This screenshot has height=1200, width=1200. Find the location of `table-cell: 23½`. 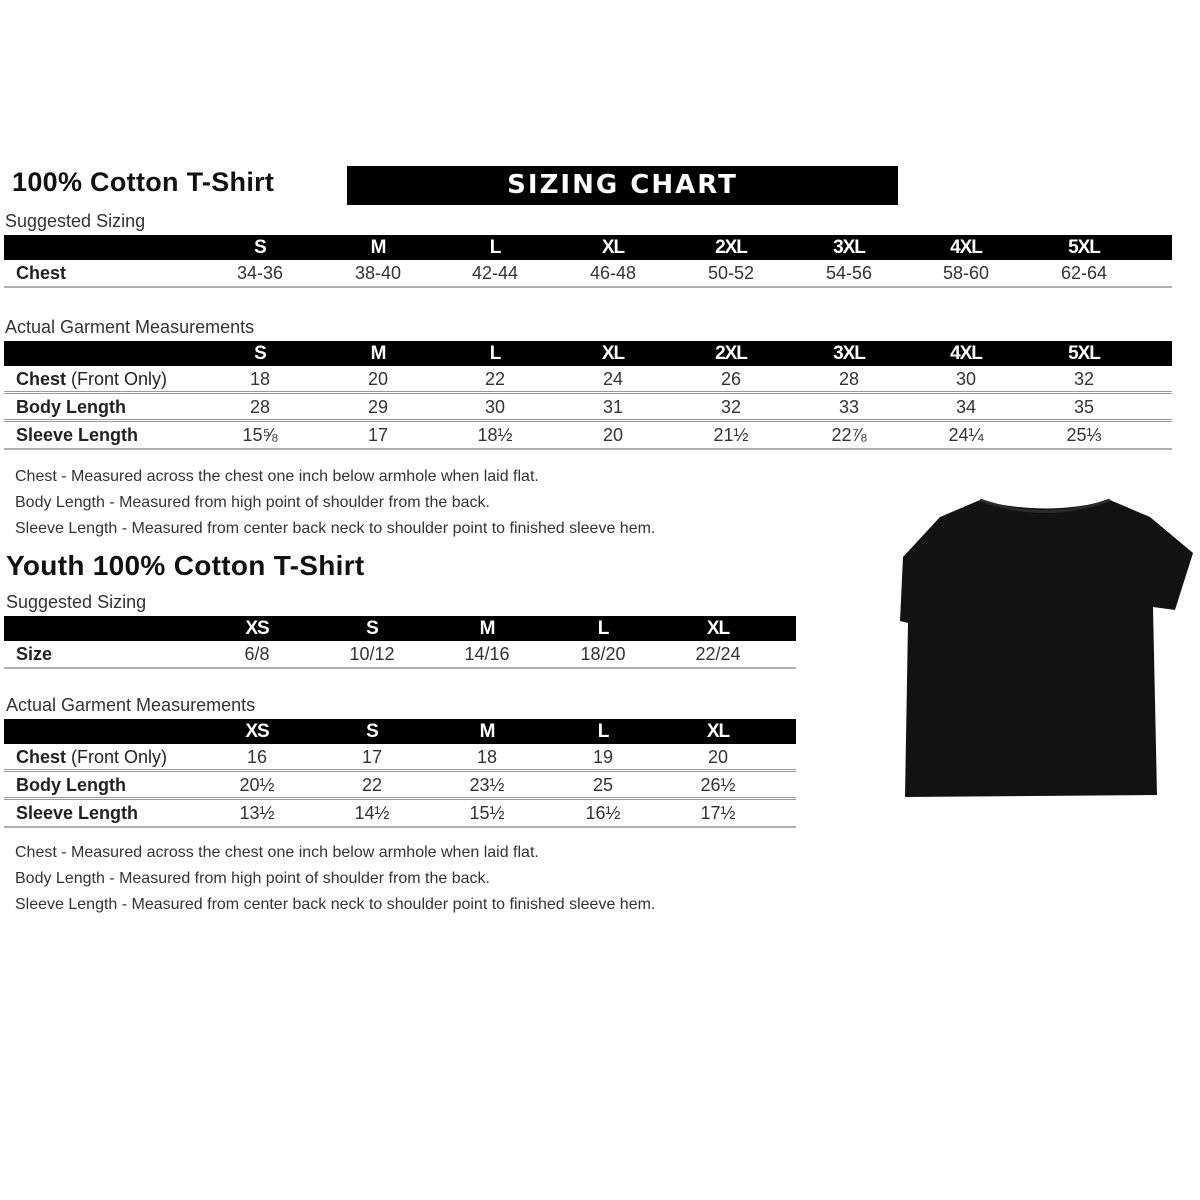

table-cell: 23½ is located at coordinates (487, 785).